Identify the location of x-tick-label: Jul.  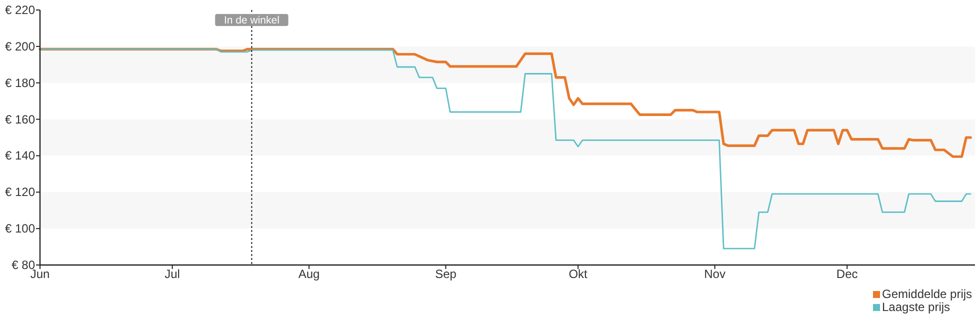
(172, 274).